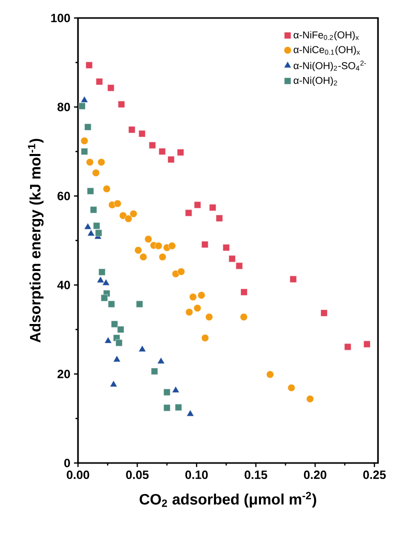 This screenshot has height=540, width=403. Describe the element at coordinates (196, 475) in the screenshot. I see `x-tick-label: 0.10` at that location.